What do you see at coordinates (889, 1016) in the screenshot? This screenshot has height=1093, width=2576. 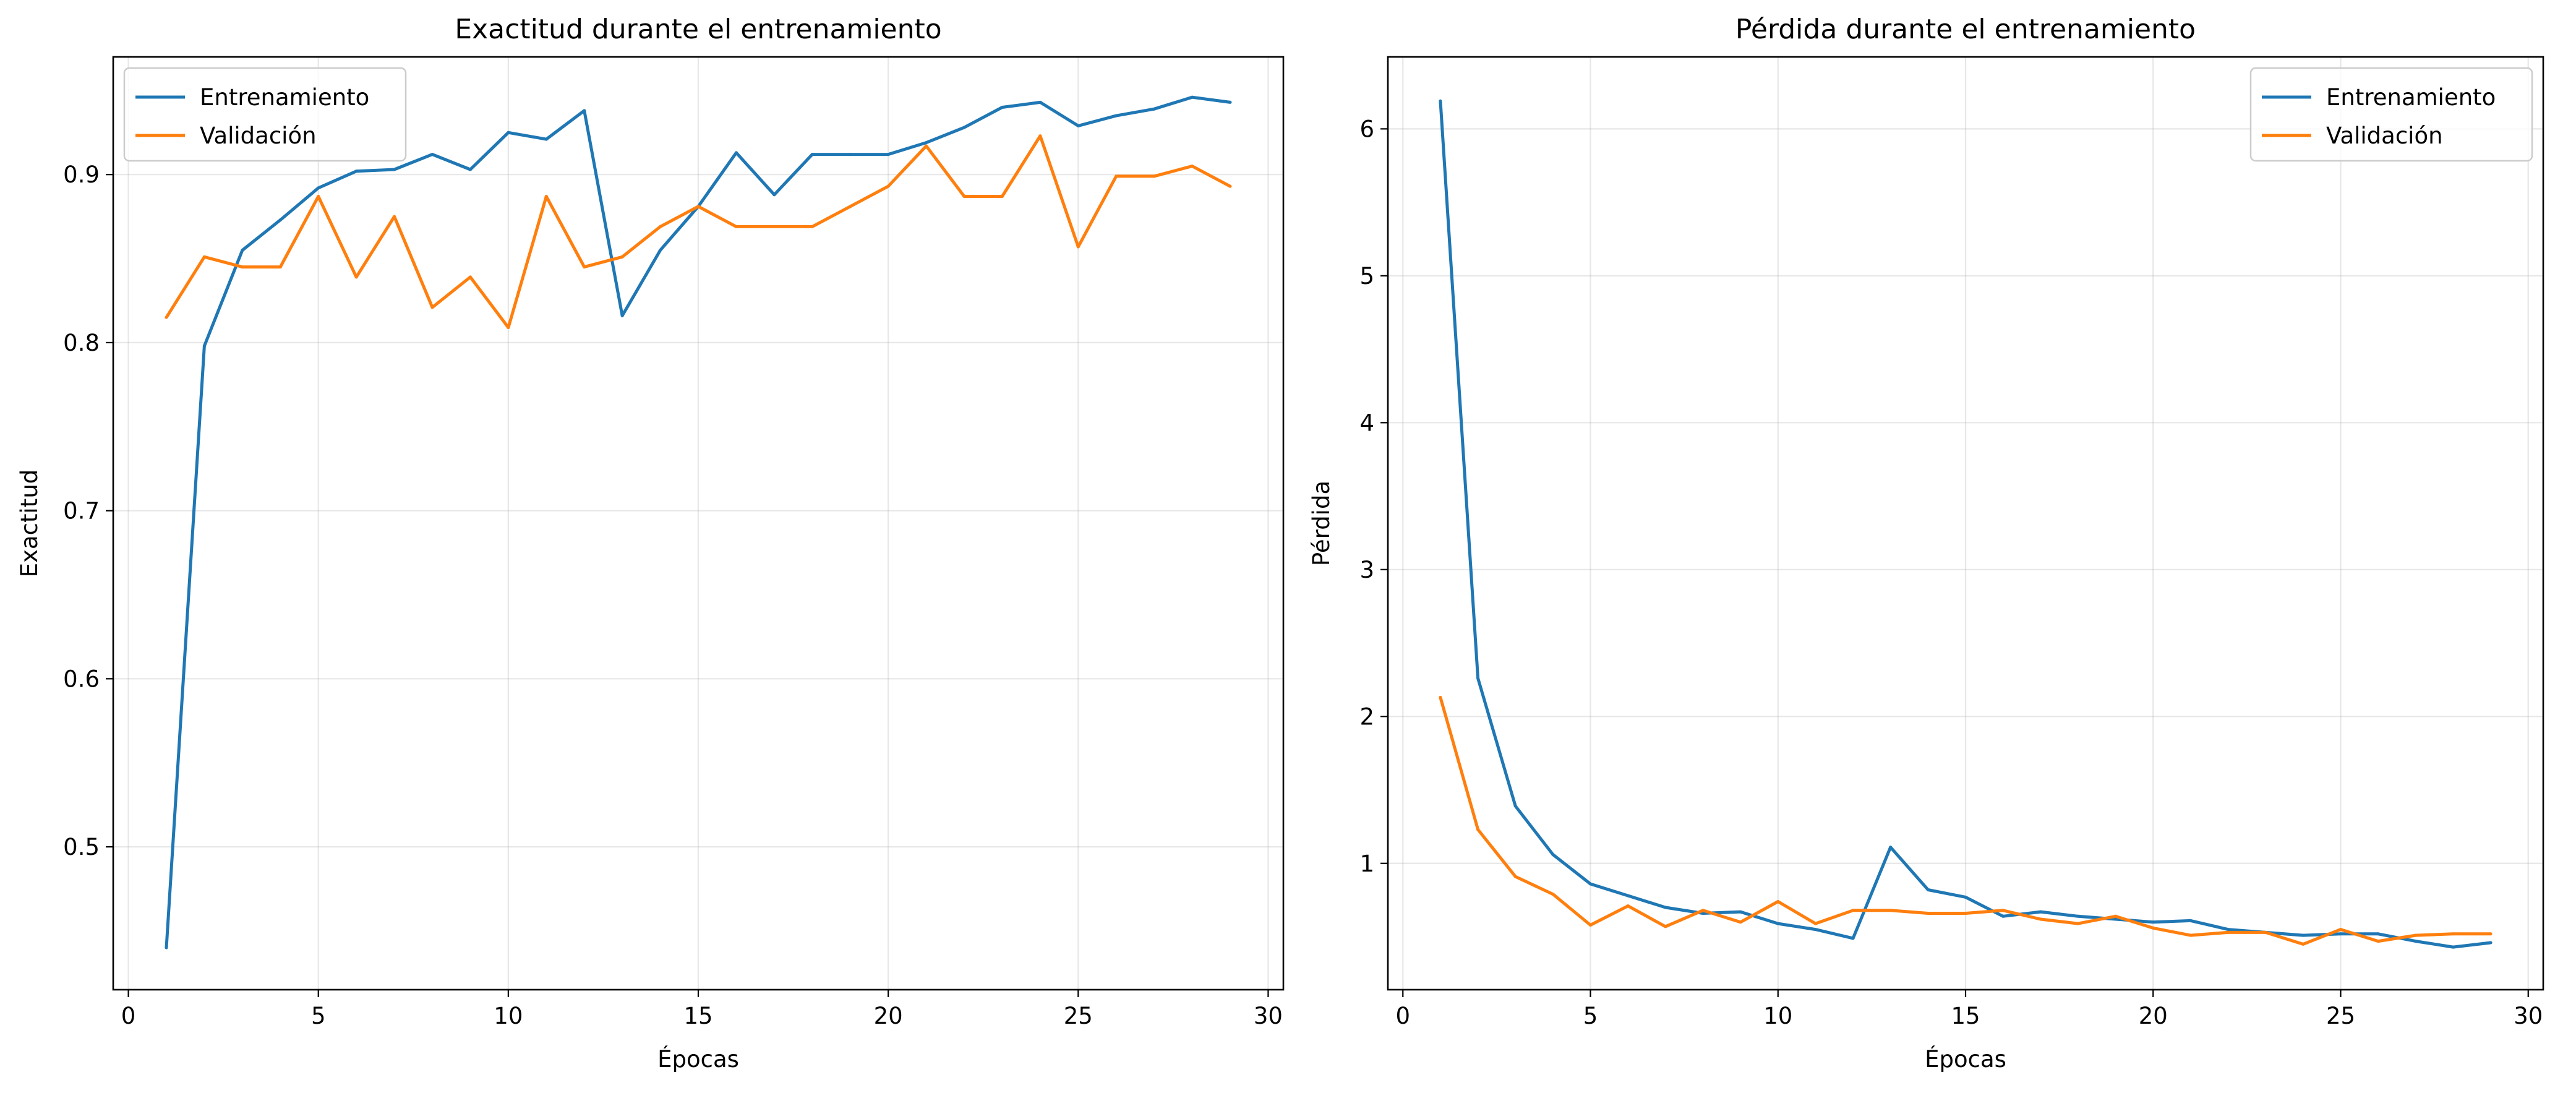 I see `accuracy-x-tick-label: 20` at bounding box center [889, 1016].